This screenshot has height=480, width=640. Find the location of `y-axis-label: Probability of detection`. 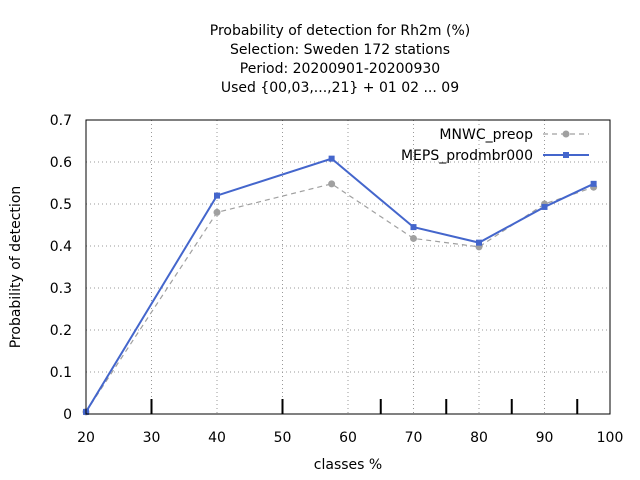

y-axis-label: Probability of detection is located at coordinates (16, 267).